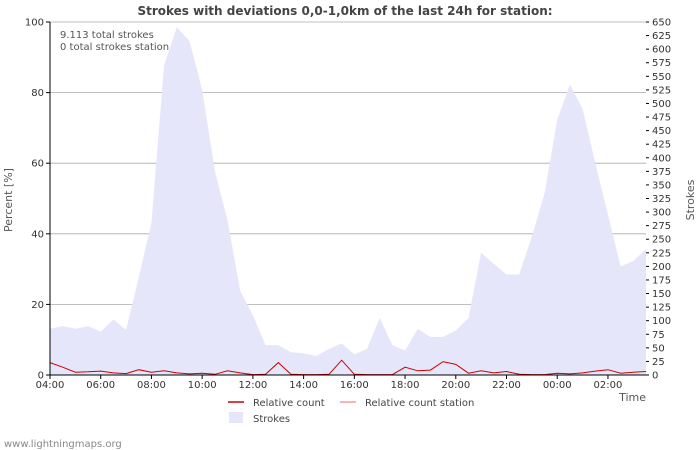 The image size is (700, 450). Describe the element at coordinates (557, 385) in the screenshot. I see `x-tick-label: 00:00` at that location.